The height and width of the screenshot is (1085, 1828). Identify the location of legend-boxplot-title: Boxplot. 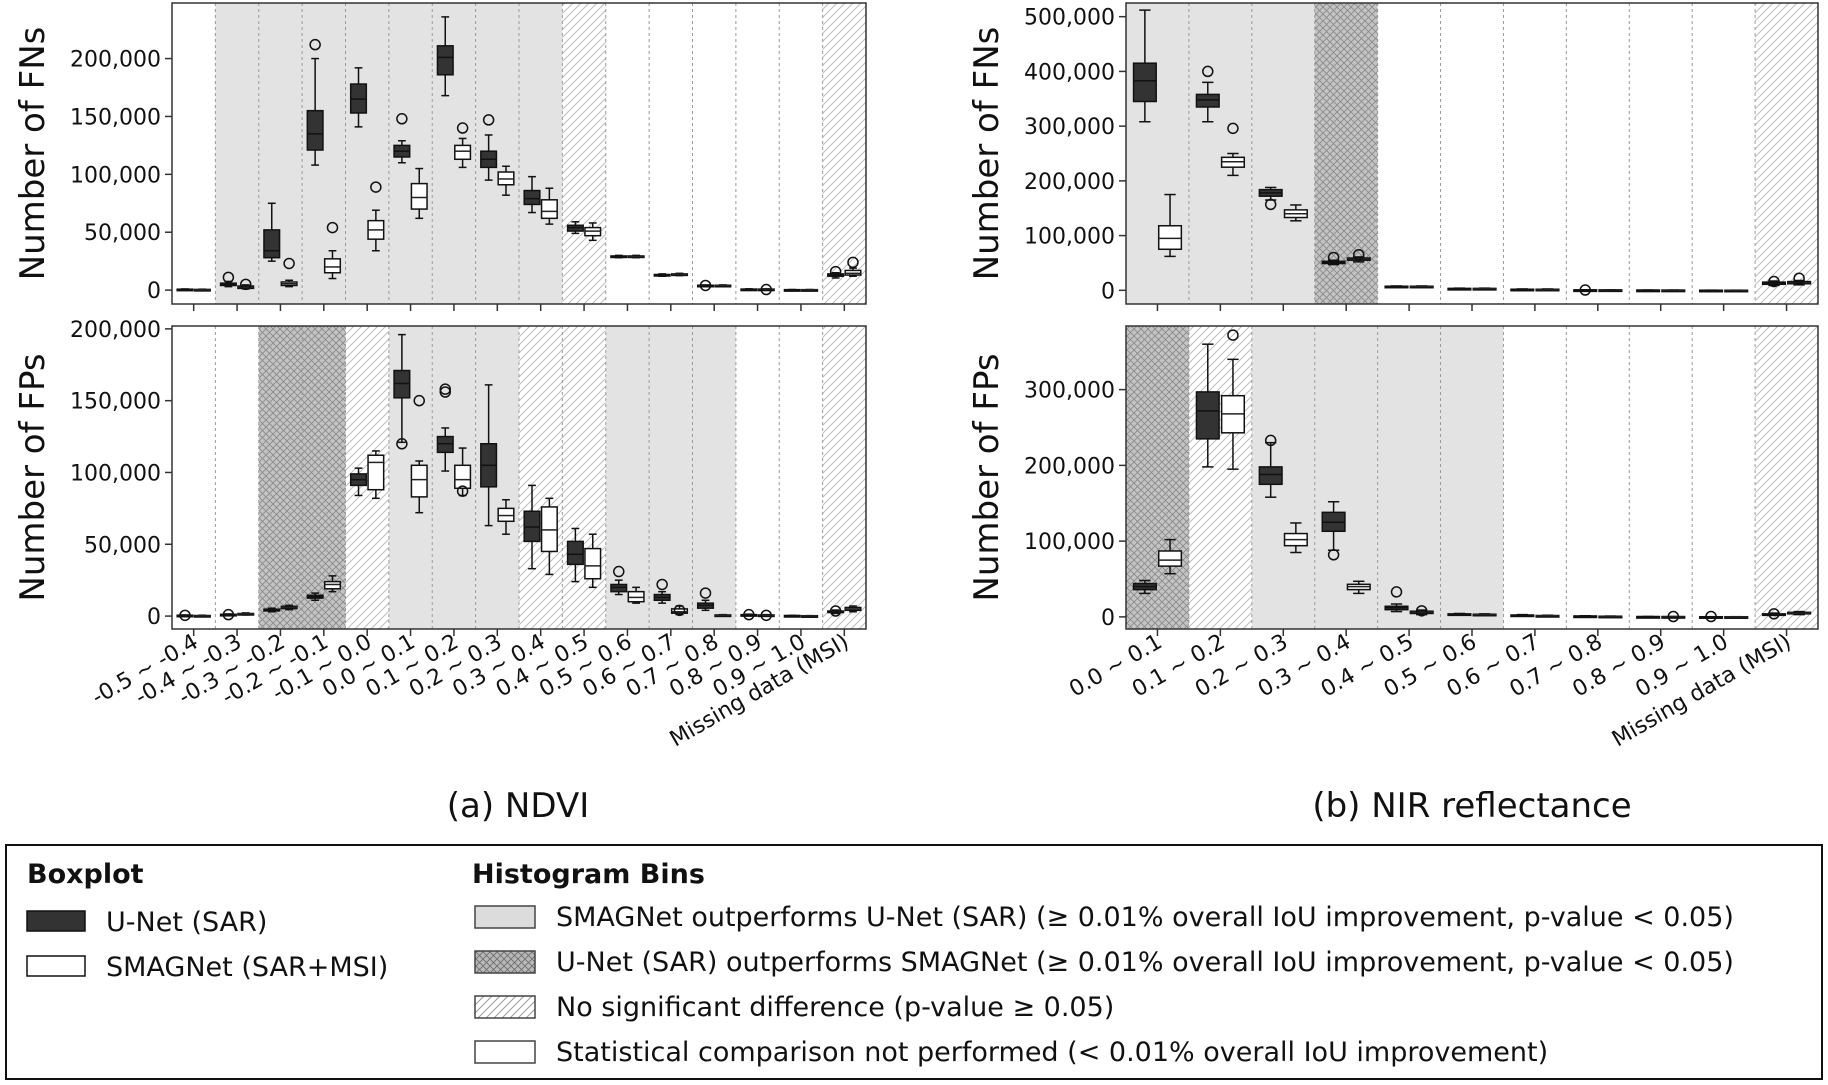
(85, 874).